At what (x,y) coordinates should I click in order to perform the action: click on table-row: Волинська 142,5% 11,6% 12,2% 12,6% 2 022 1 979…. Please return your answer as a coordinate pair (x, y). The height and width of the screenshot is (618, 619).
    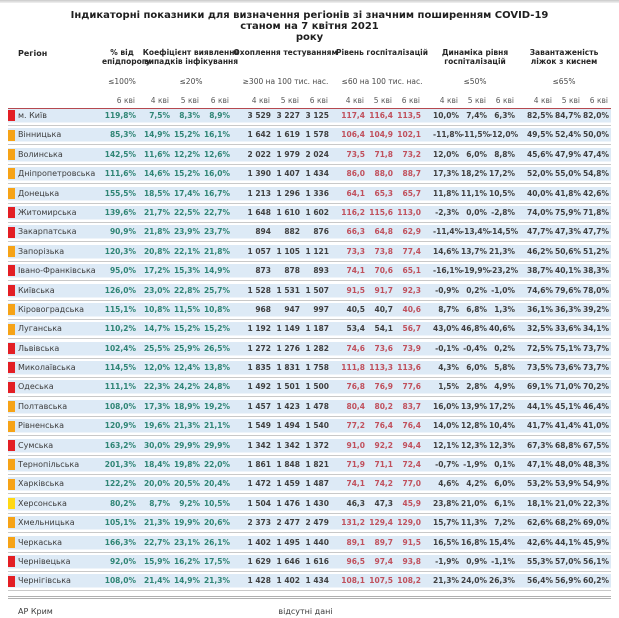
    Looking at the image, I should click on (309, 157).